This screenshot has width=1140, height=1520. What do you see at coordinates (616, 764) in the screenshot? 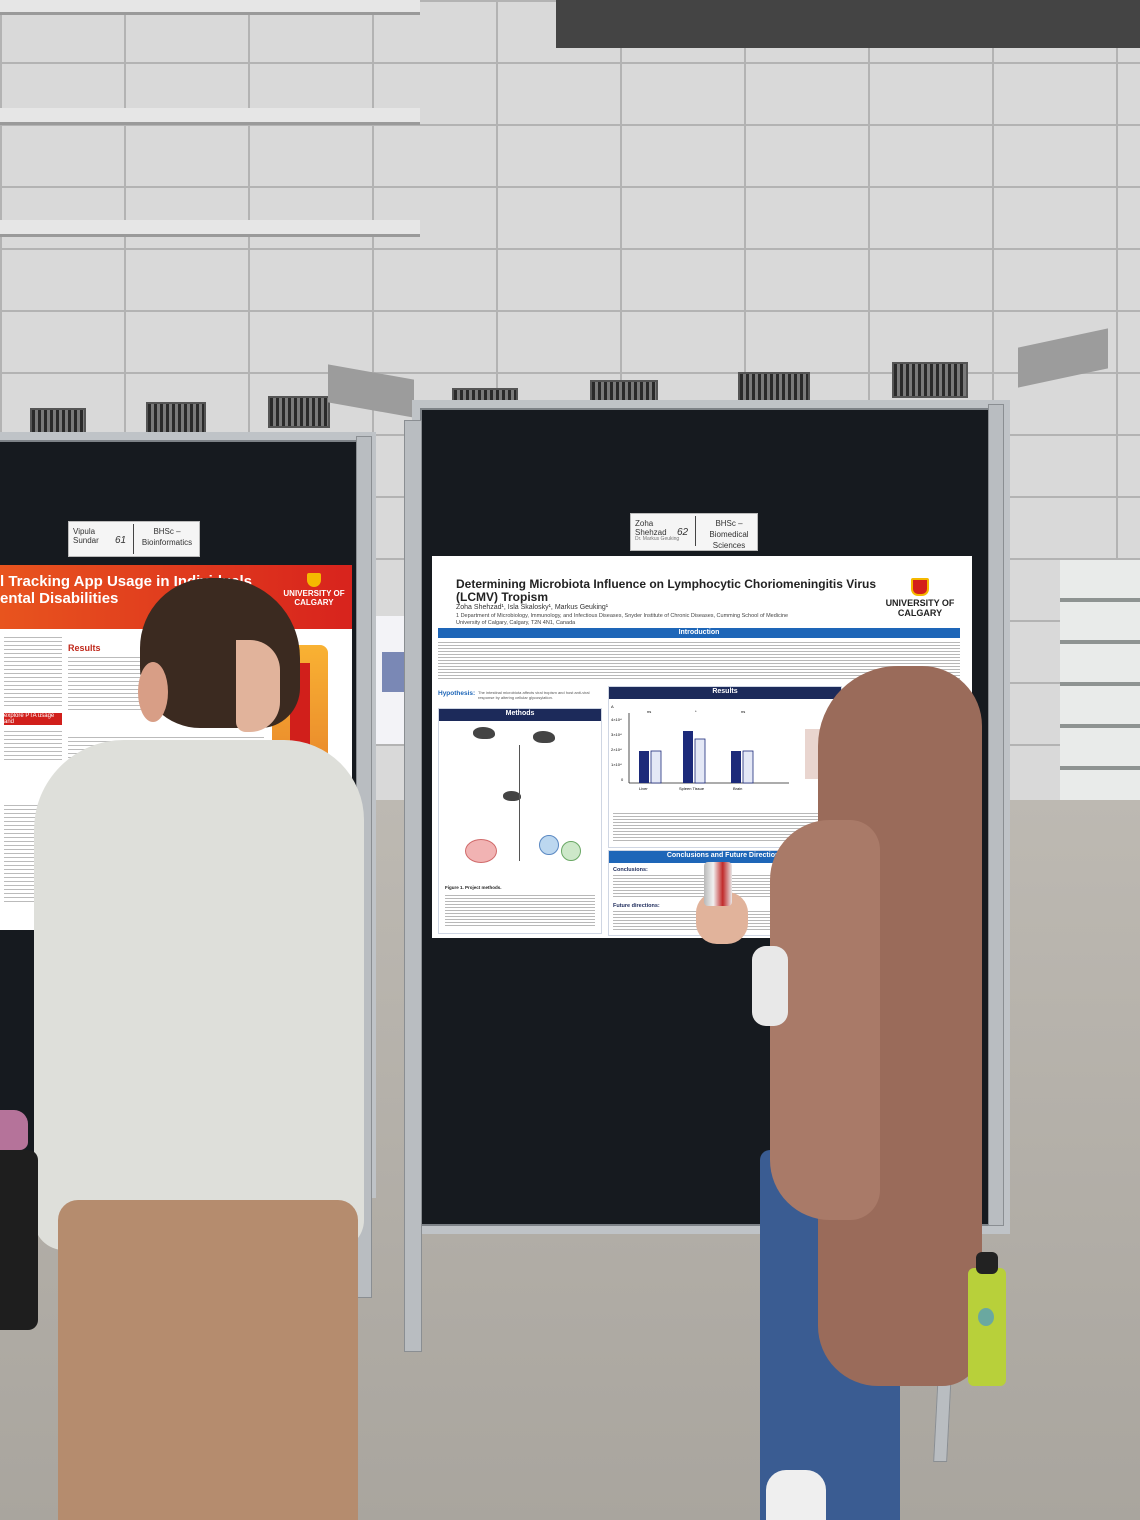
I see `y-tick: 1×10⁴` at bounding box center [616, 764].